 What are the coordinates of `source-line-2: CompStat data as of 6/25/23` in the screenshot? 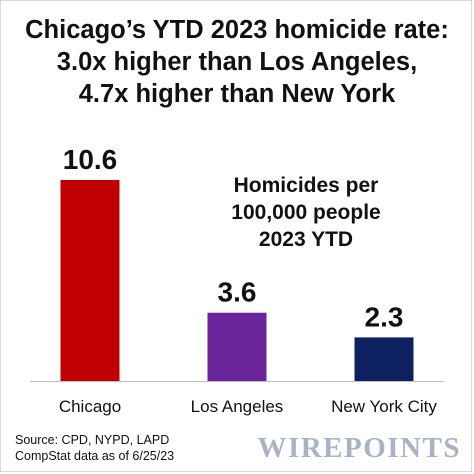 It's located at (95, 456).